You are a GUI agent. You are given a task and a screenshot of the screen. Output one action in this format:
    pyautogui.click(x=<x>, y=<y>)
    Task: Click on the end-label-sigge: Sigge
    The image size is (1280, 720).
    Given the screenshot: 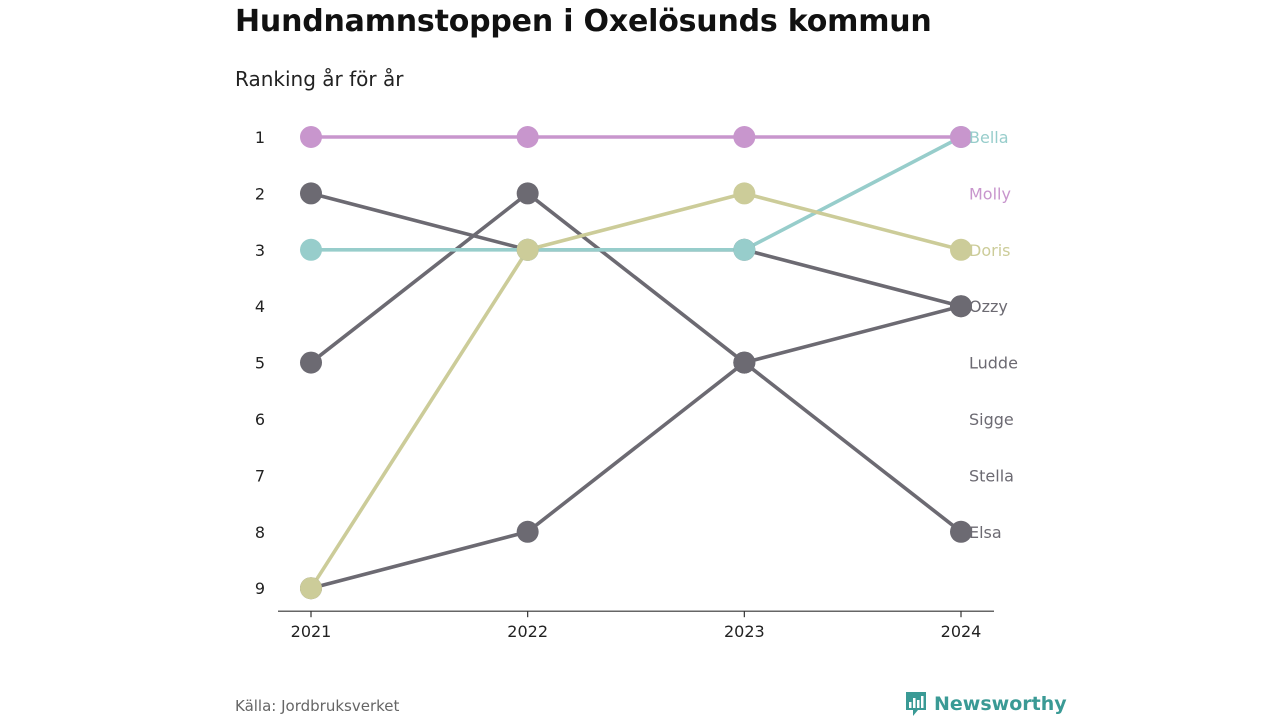 What is the action you would take?
    pyautogui.click(x=991, y=419)
    